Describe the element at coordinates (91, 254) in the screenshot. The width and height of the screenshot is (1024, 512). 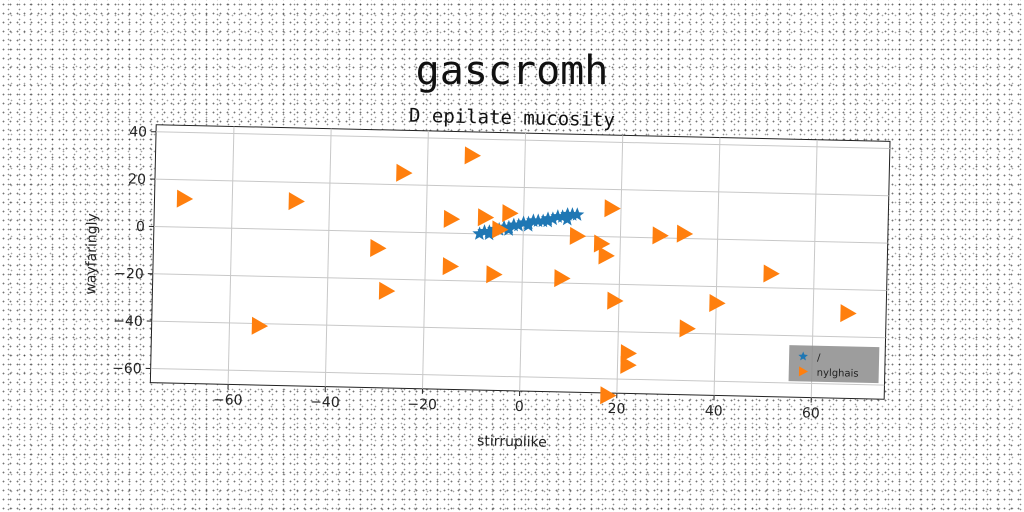
I see `y-axis-label: wayfaringly` at that location.